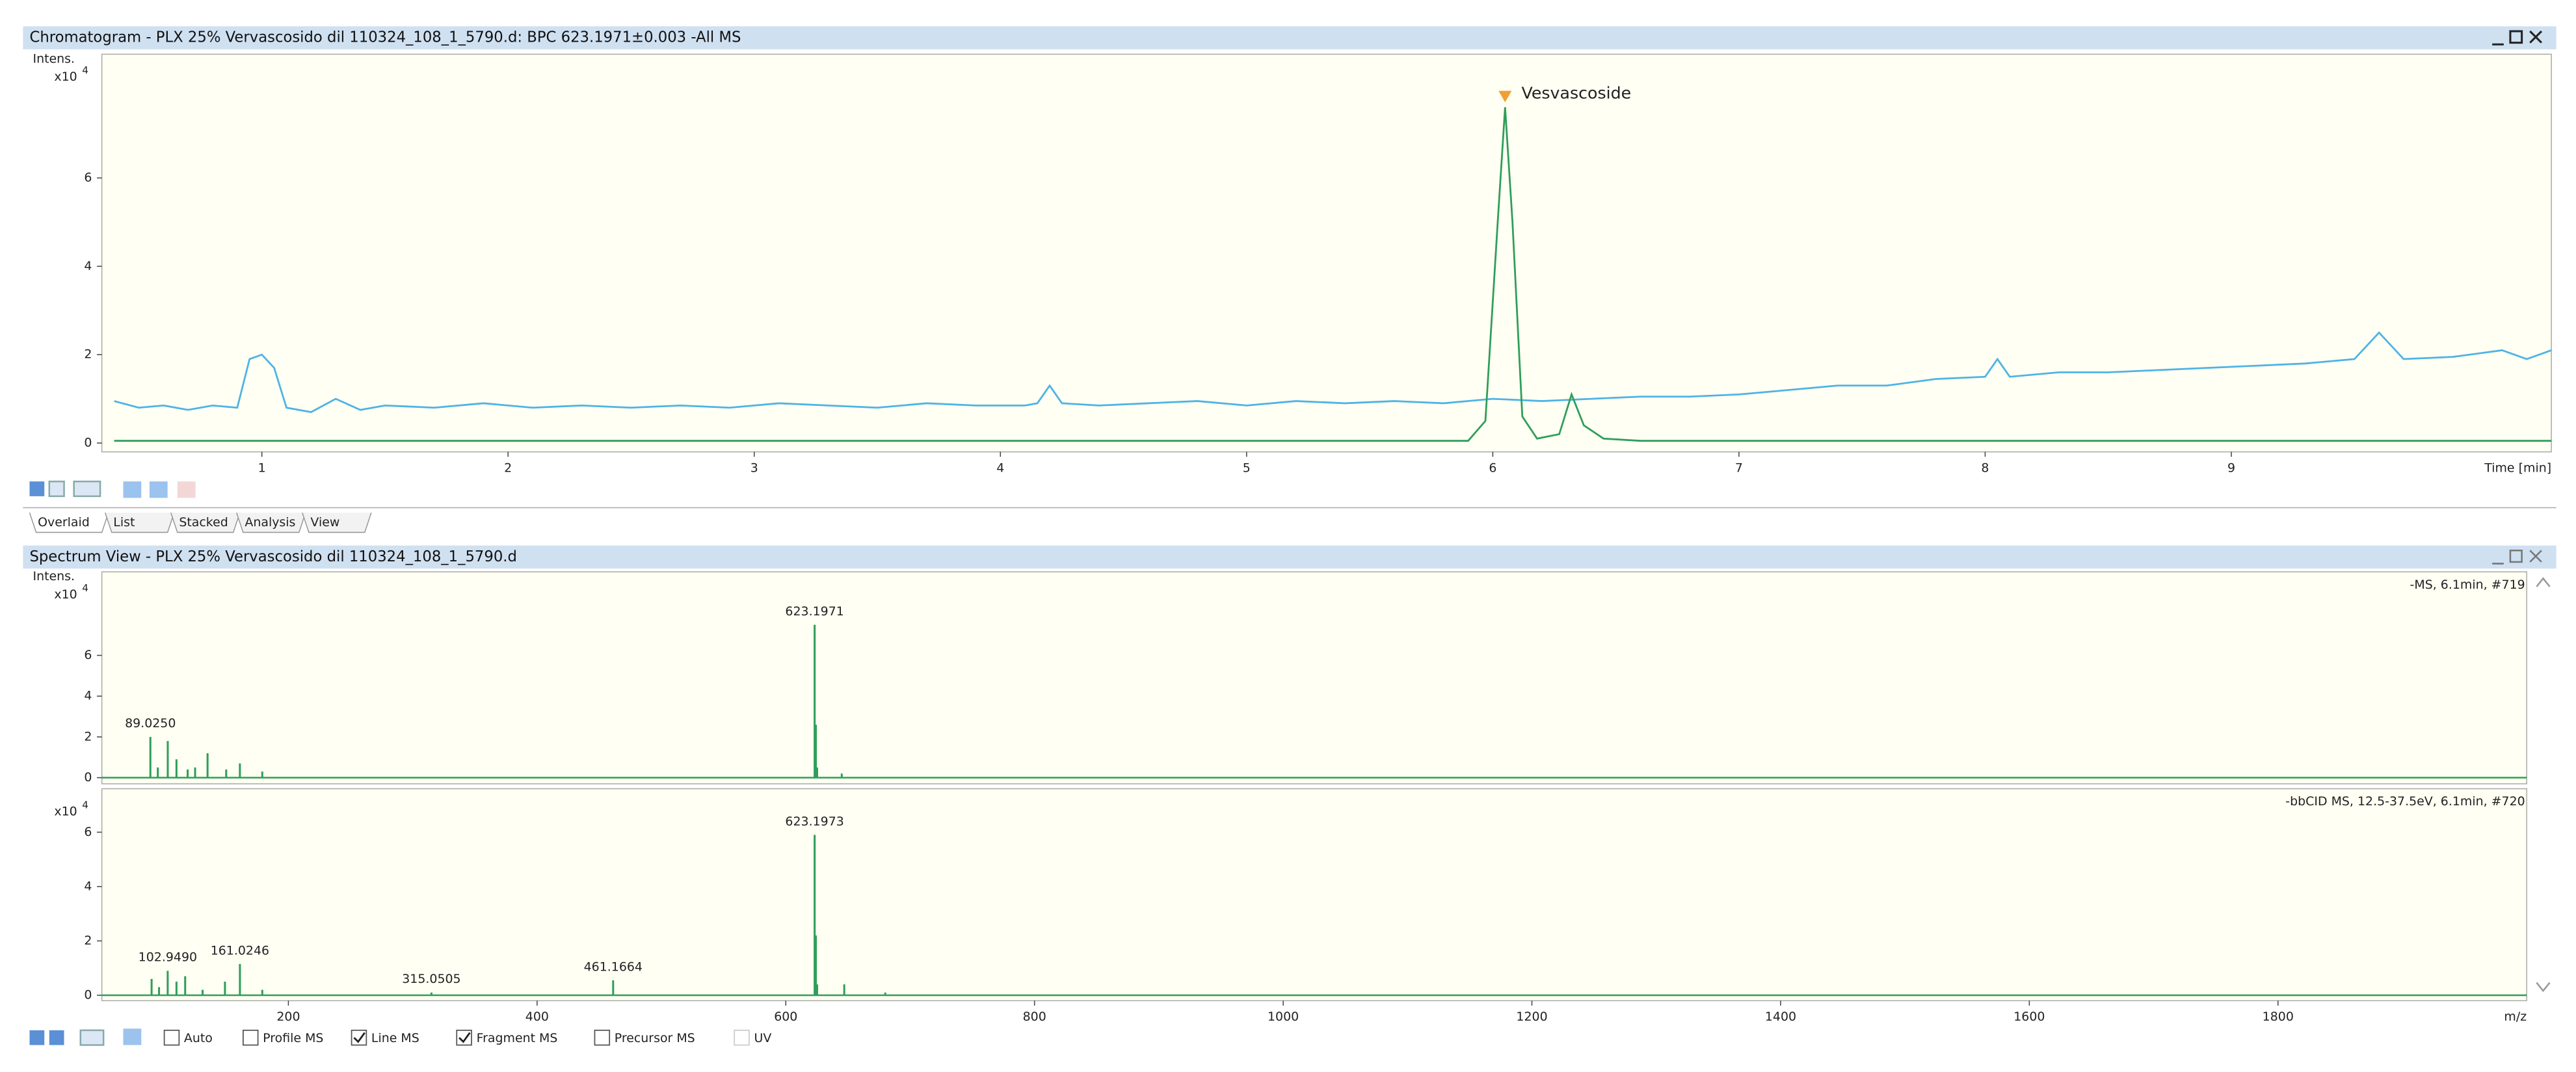 The image size is (2576, 1072). I want to click on checkbox-label: Precursor MS, so click(655, 1038).